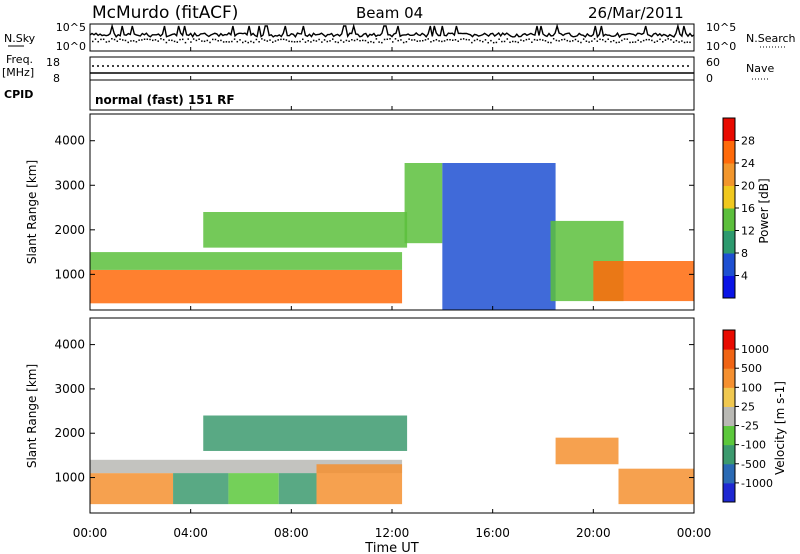  What do you see at coordinates (753, 445) in the screenshot?
I see `velocity-cbar-tick: -100` at bounding box center [753, 445].